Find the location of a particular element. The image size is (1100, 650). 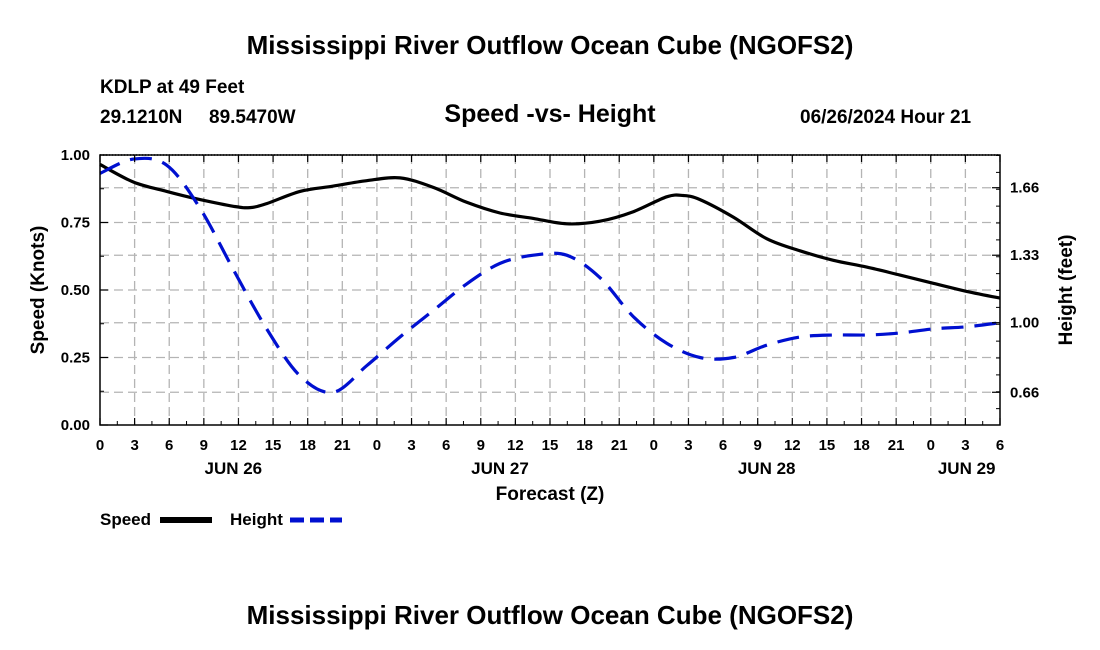

legend-height-label: Height is located at coordinates (256, 519).